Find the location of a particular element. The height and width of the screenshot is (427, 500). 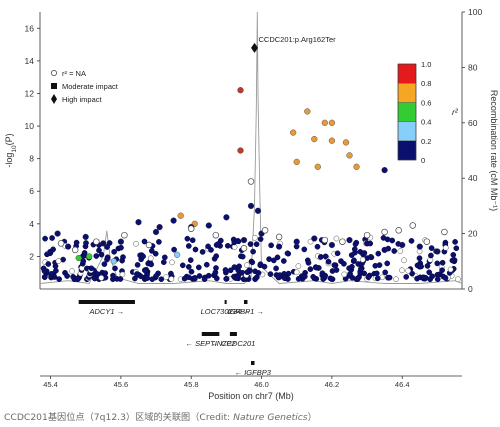

gene-label: IGFBP1 → is located at coordinates (246, 311).